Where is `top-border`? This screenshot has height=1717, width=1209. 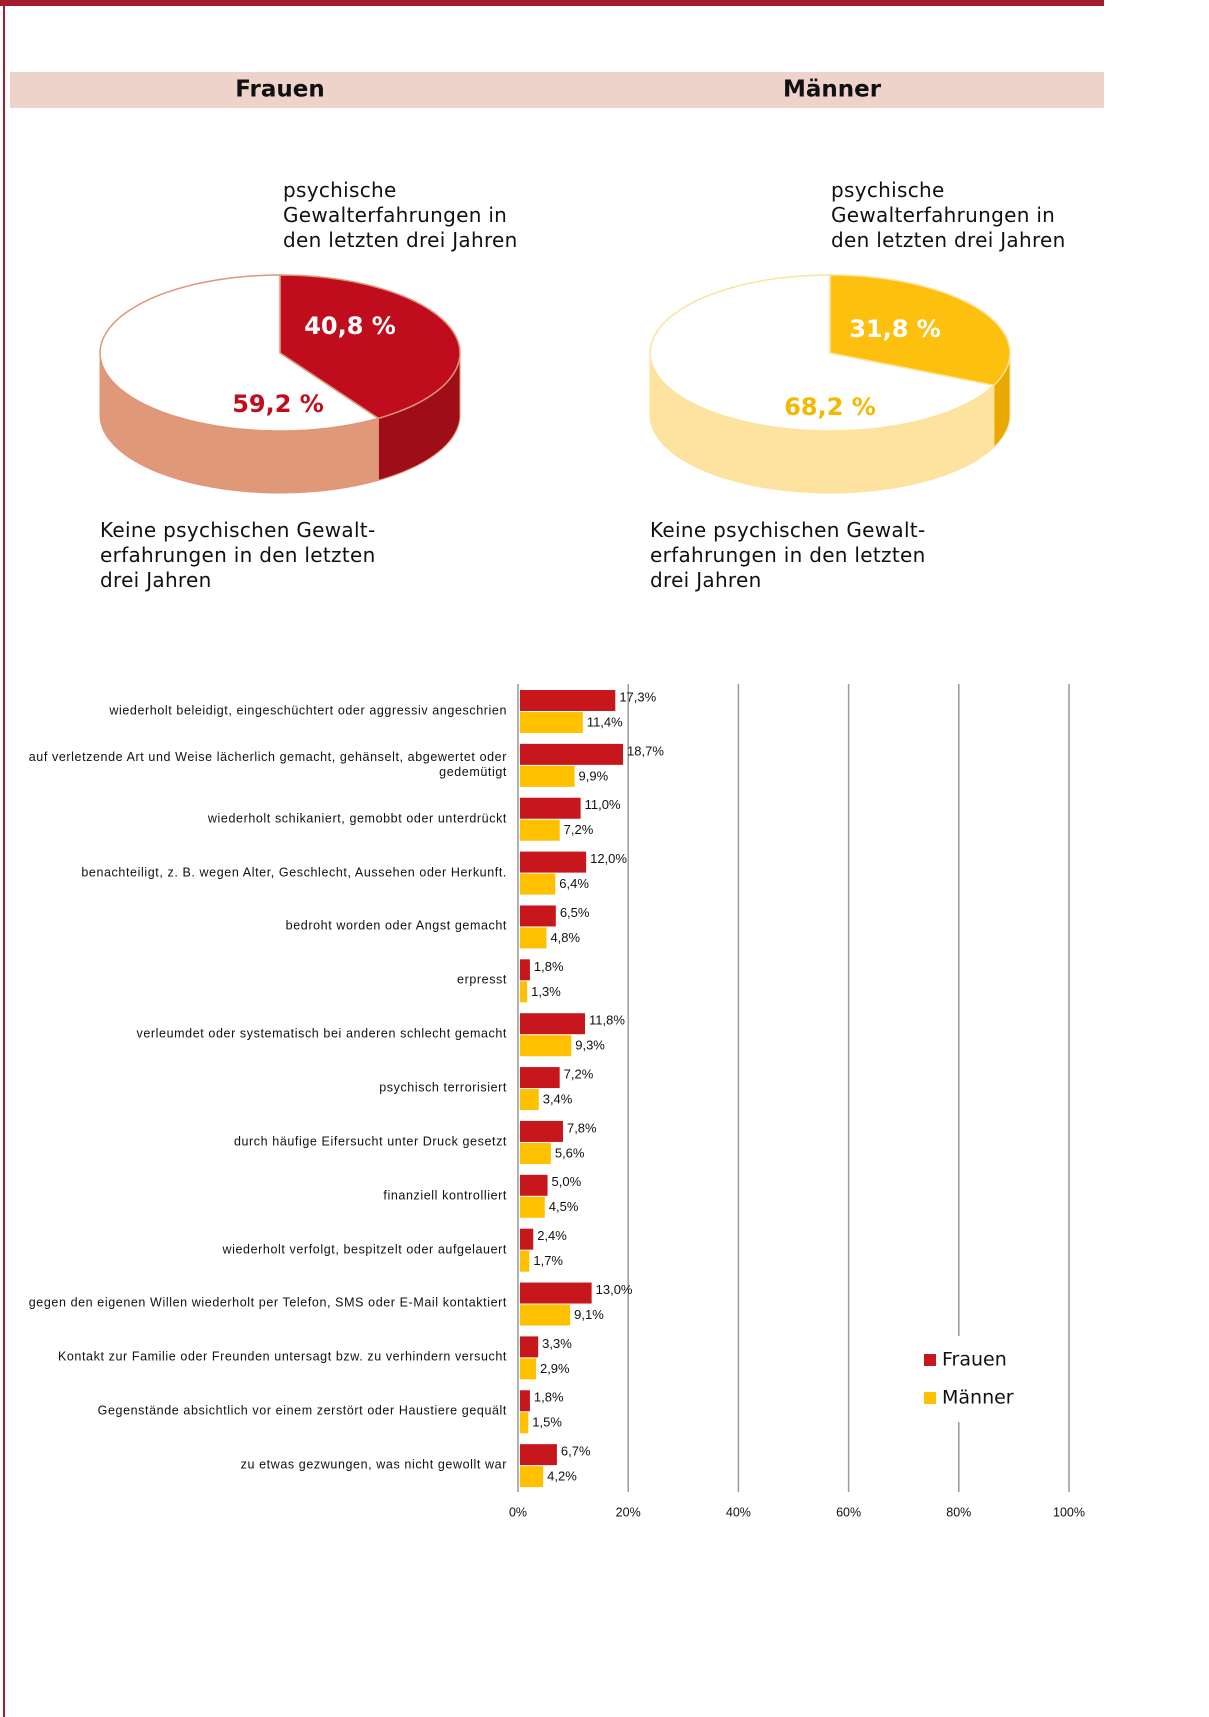
top-border is located at coordinates (552, 3).